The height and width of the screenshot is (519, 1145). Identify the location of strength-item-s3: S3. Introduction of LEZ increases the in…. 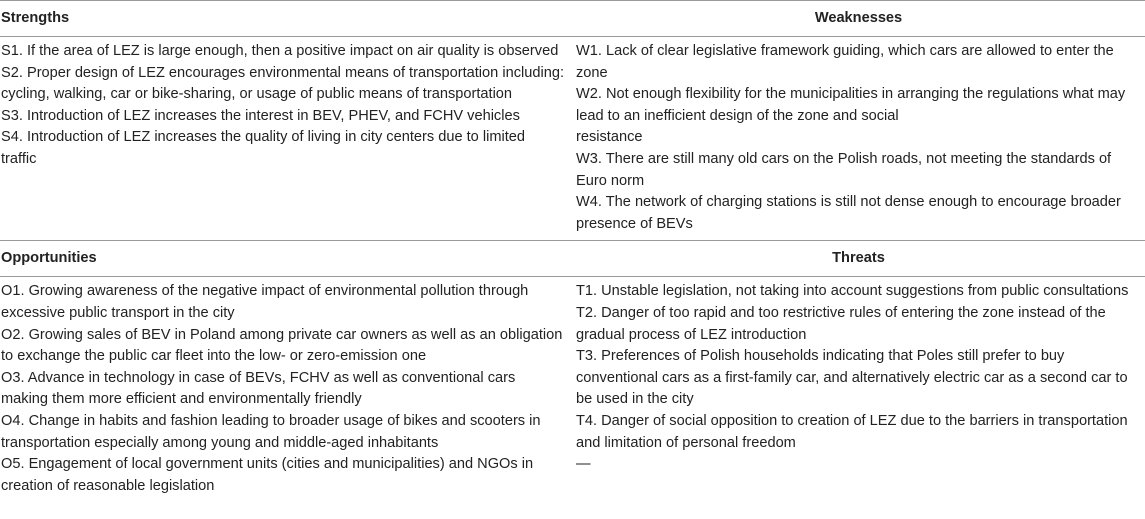
(260, 115).